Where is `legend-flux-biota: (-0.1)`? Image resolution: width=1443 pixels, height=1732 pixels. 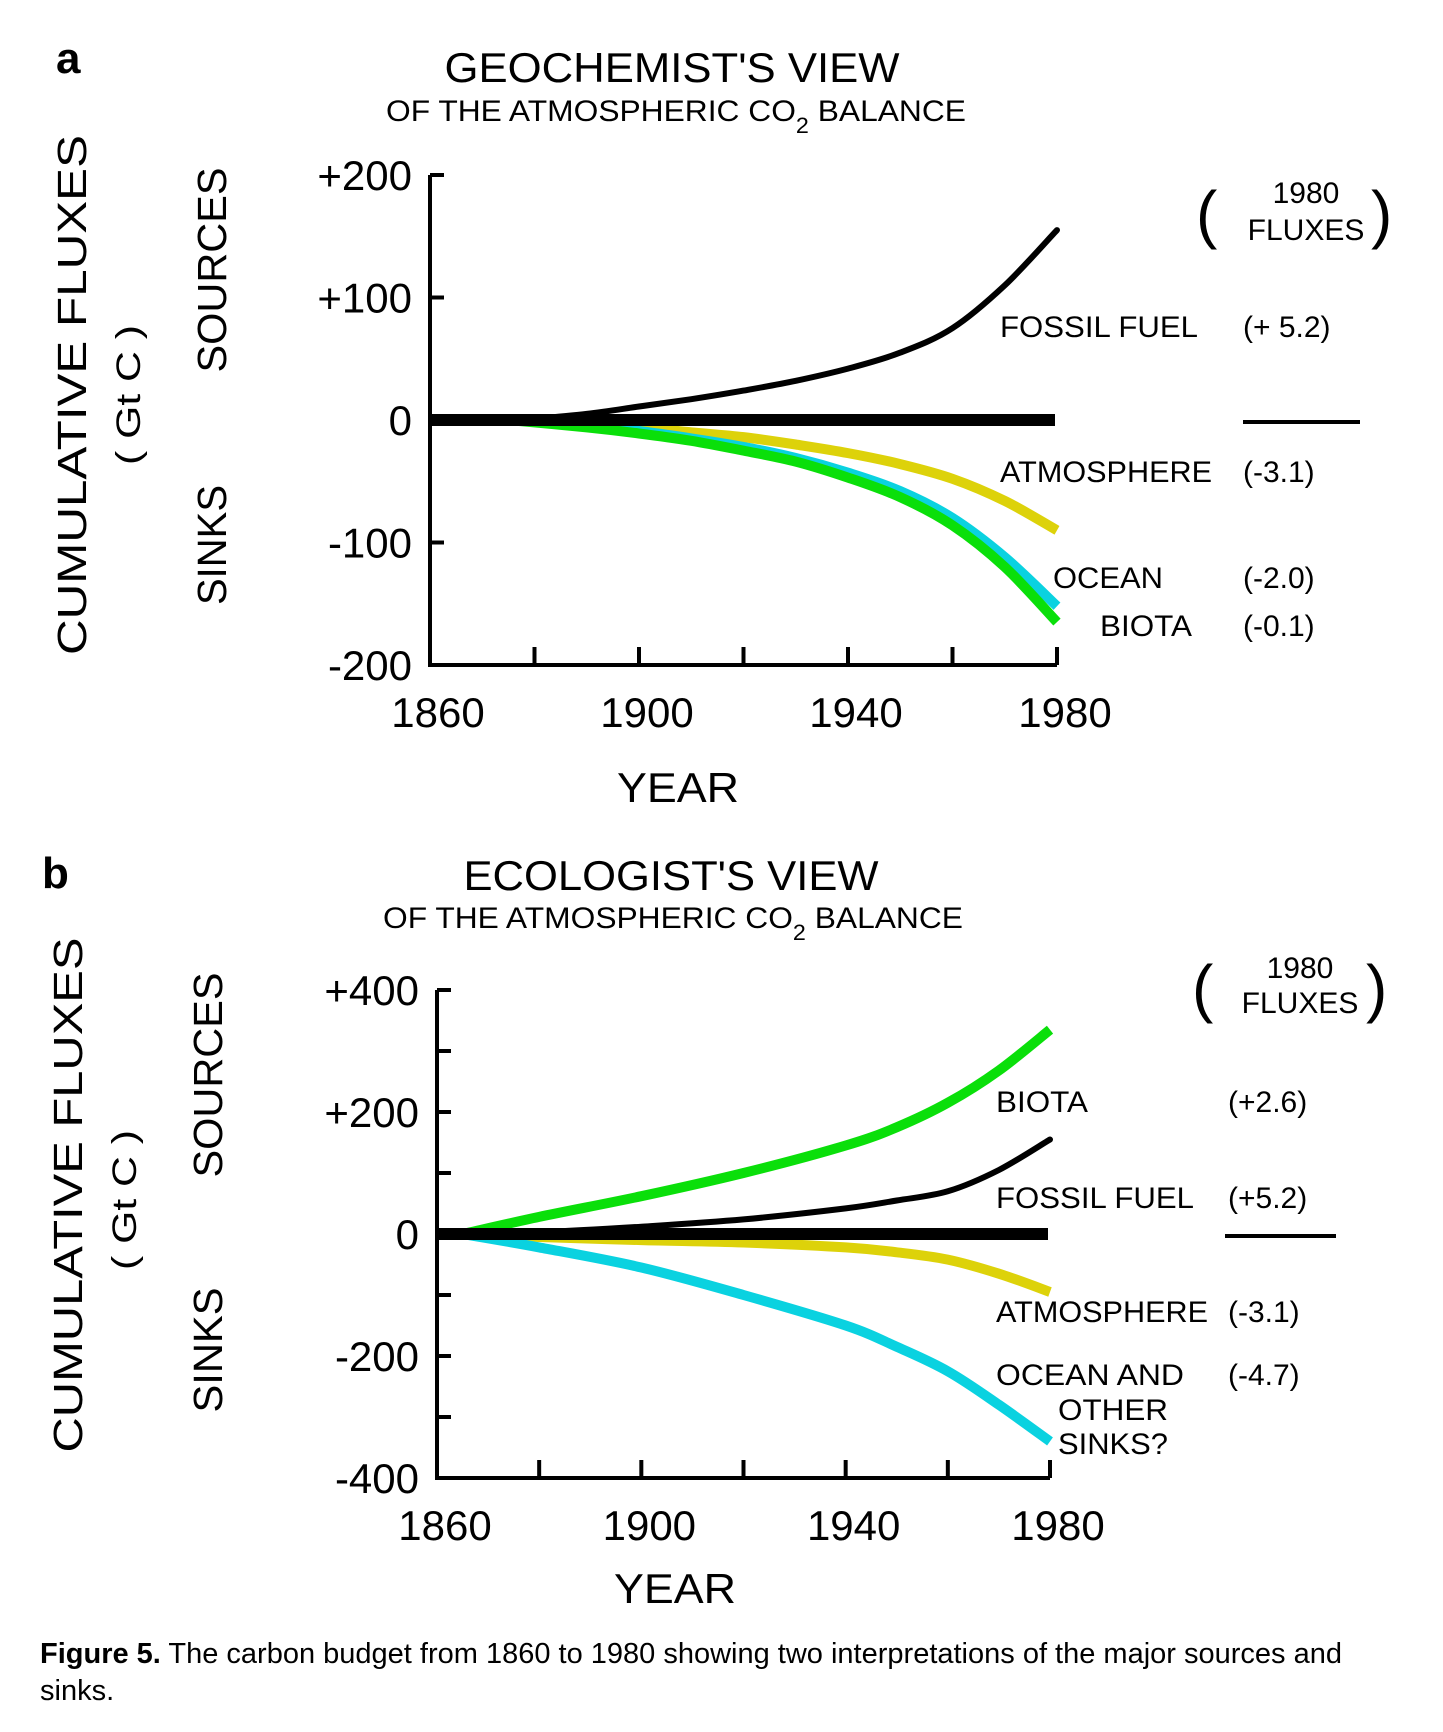
legend-flux-biota: (-0.1) is located at coordinates (1279, 626).